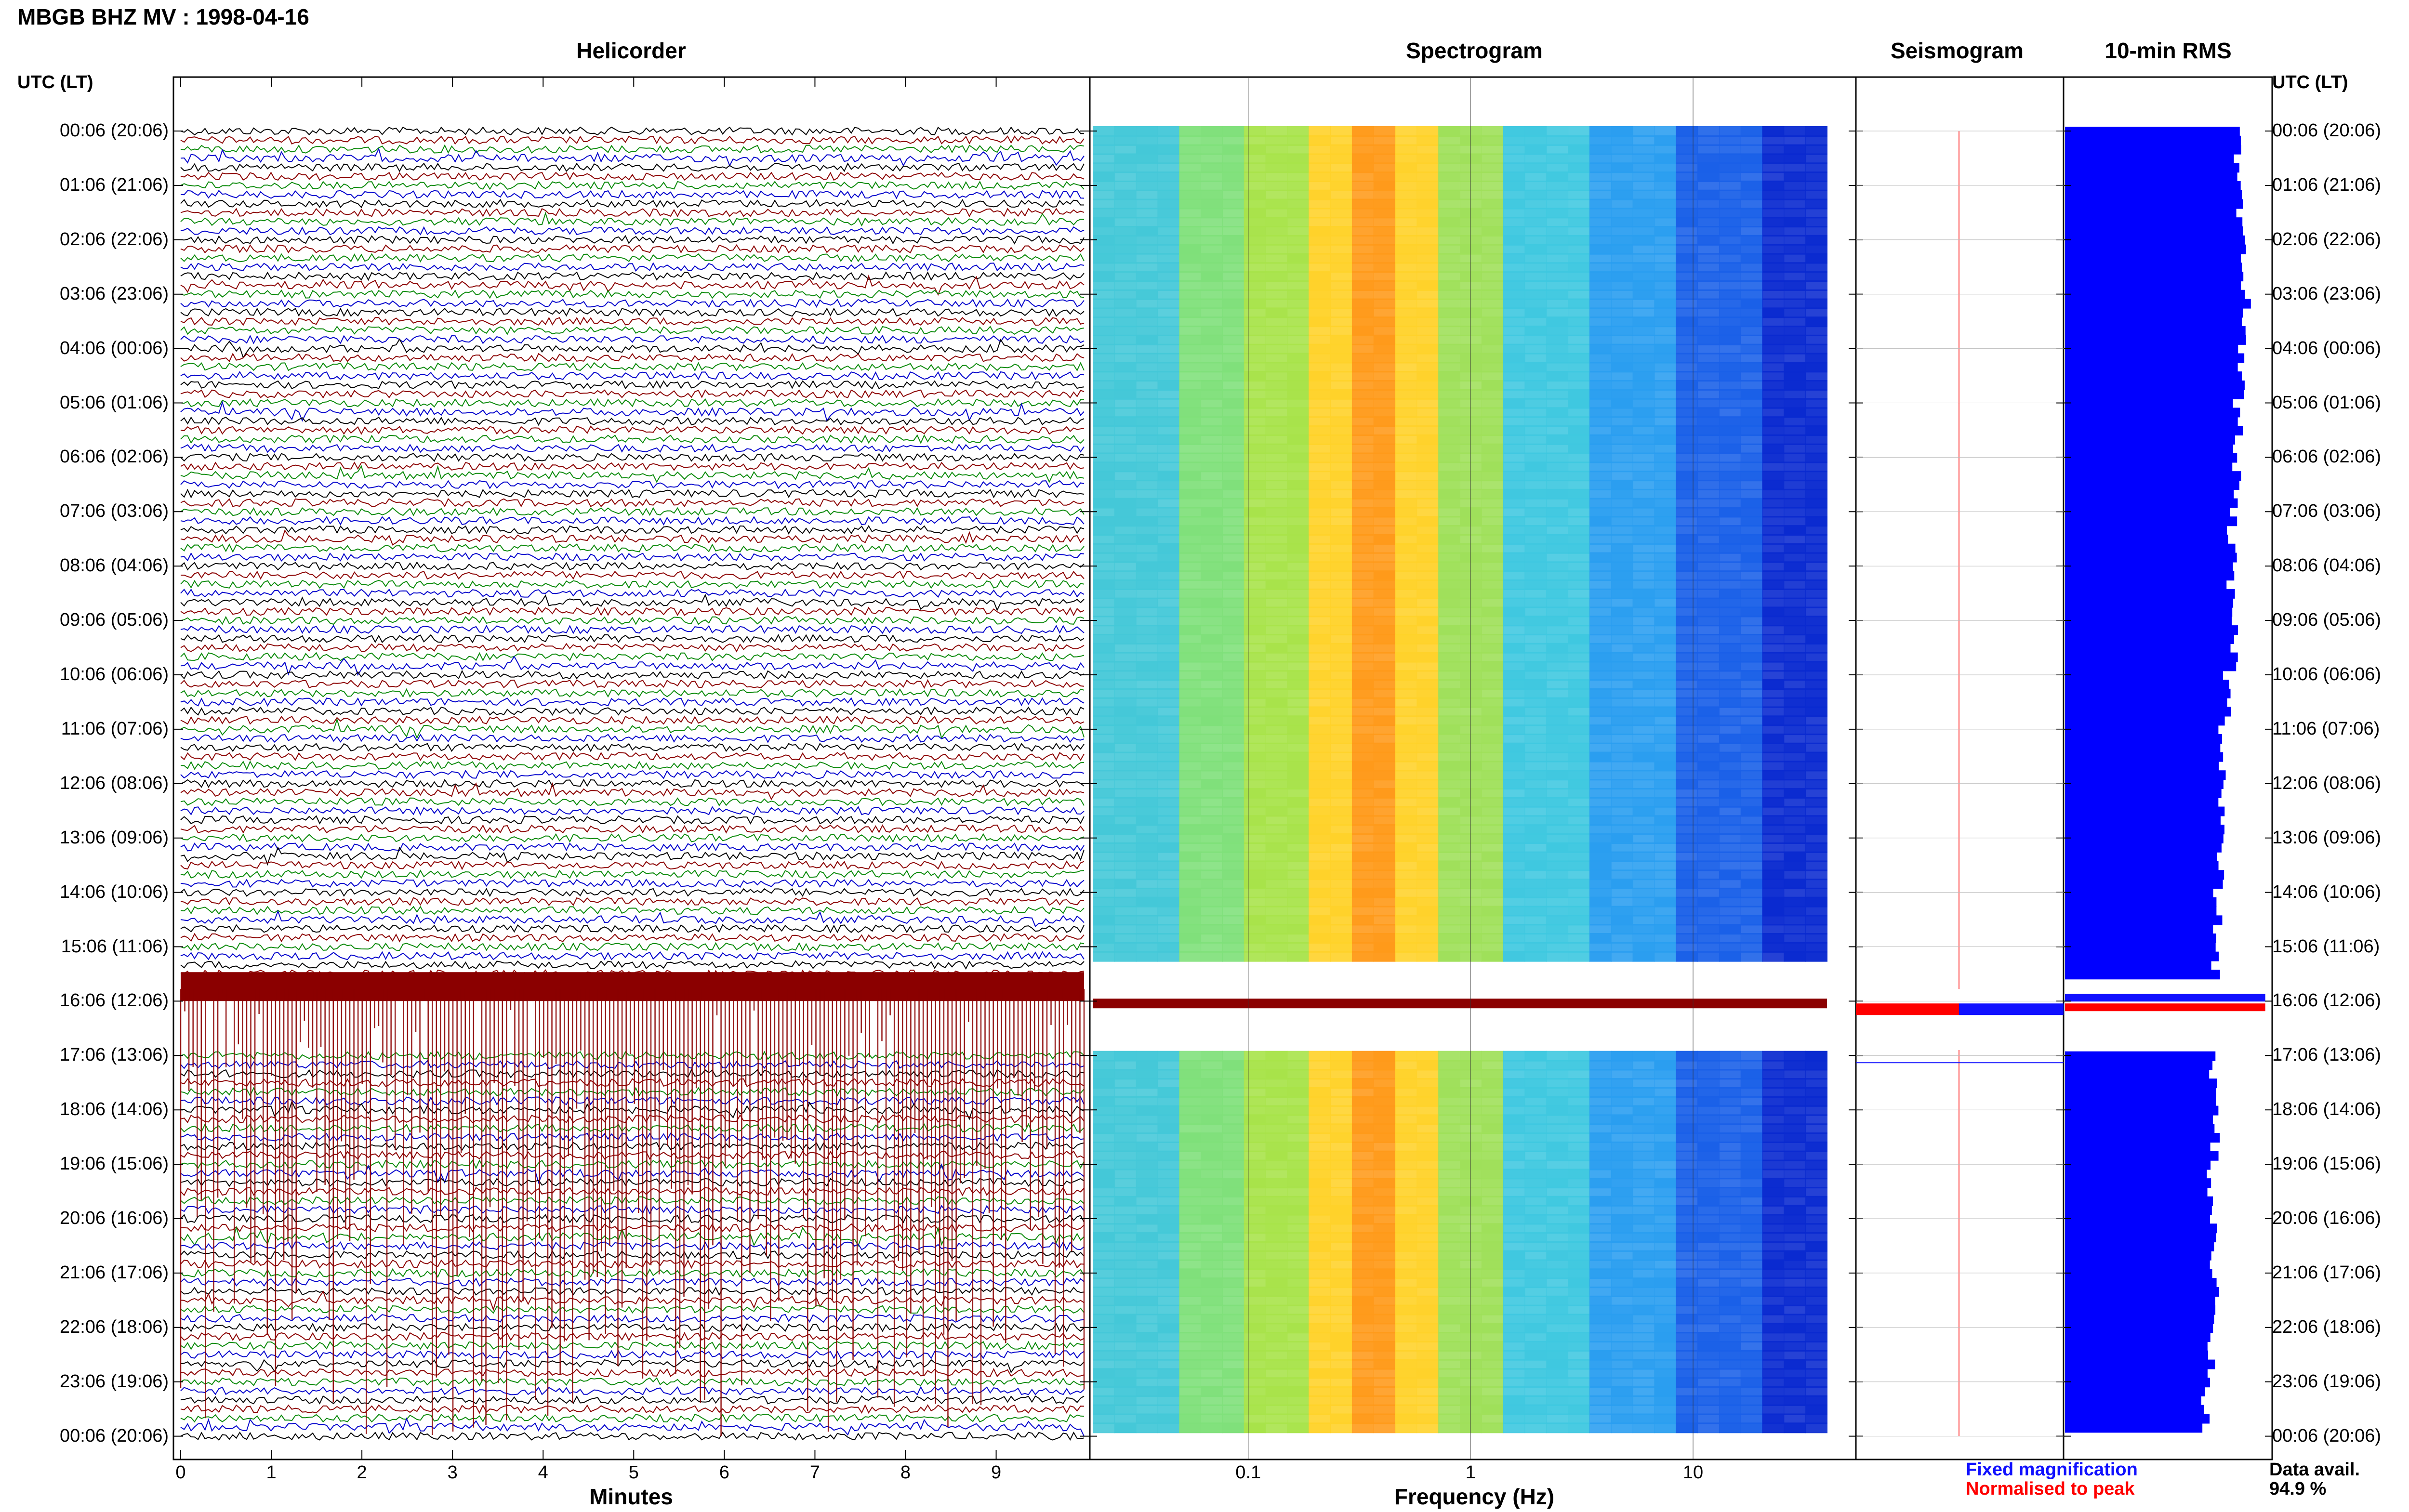 Image resolution: width=2409 pixels, height=1512 pixels. I want to click on right-axis-header: UTC (LT), so click(2310, 82).